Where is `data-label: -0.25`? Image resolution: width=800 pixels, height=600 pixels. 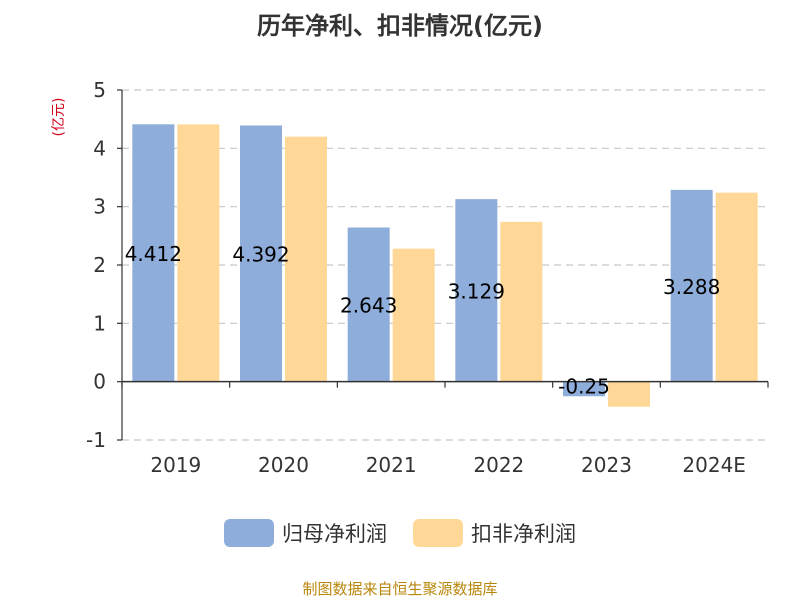
data-label: -0.25 is located at coordinates (584, 387).